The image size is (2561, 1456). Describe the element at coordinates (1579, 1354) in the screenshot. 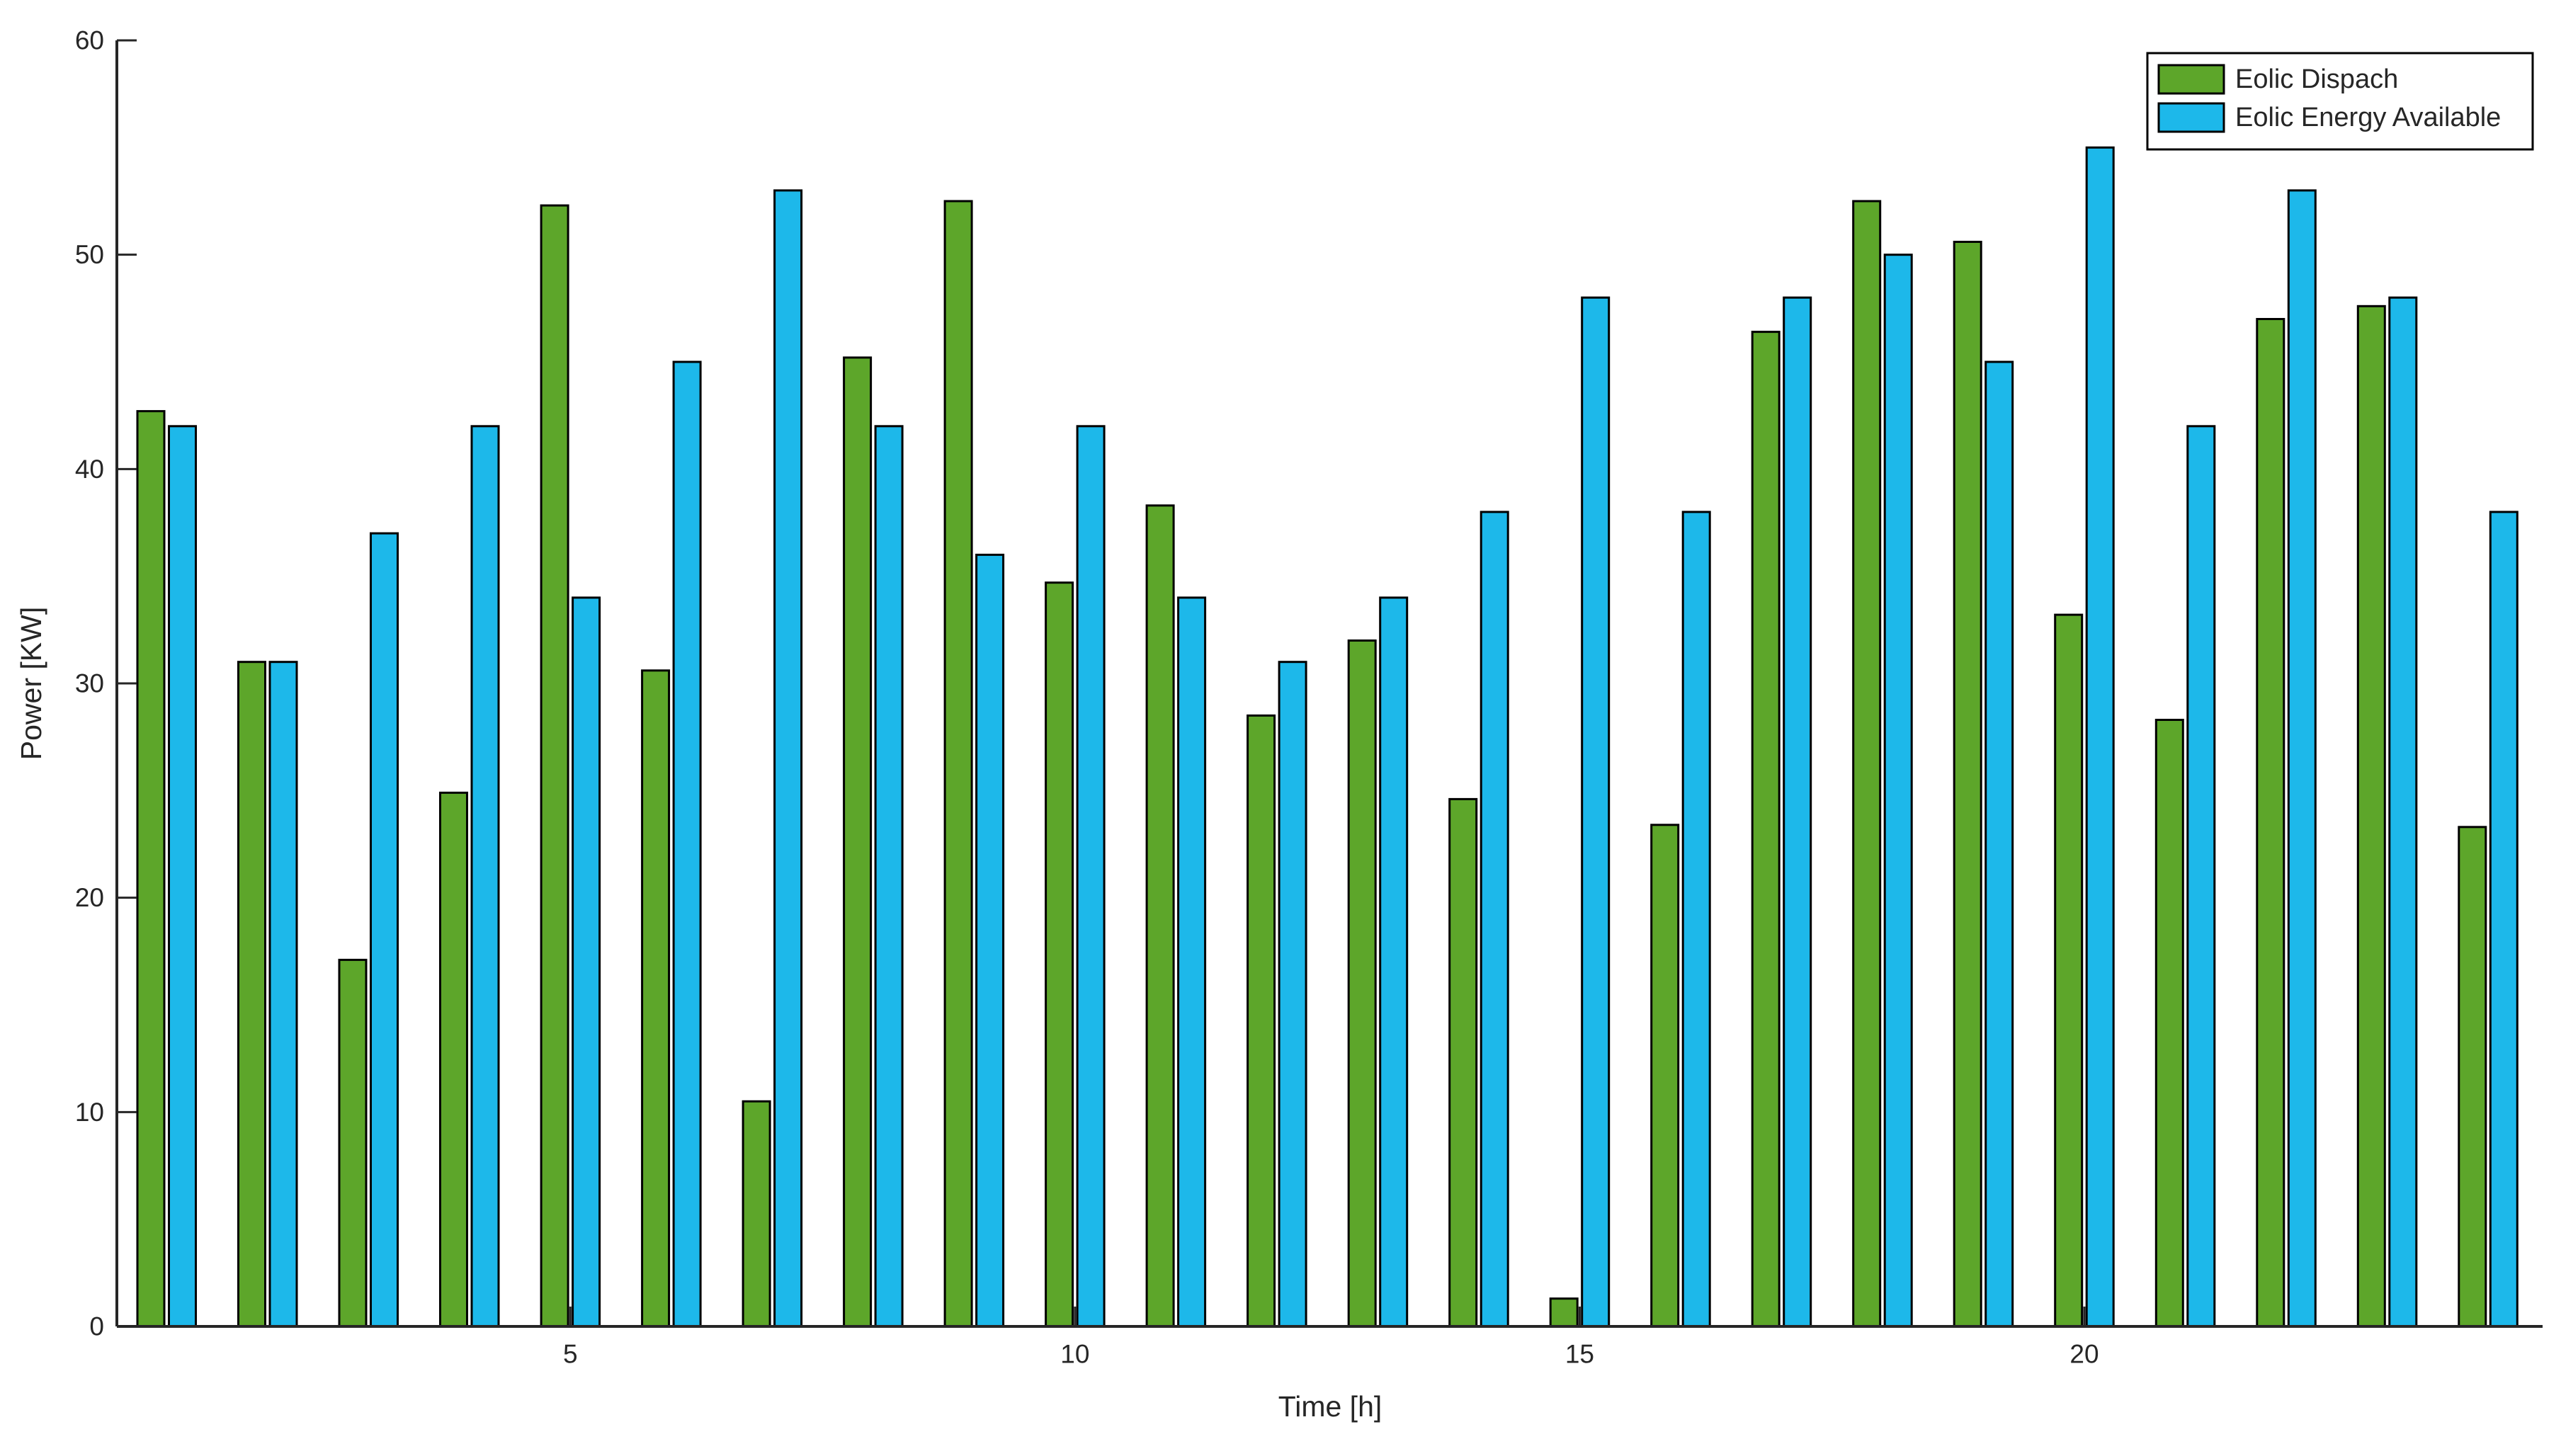

I see `x-tick-label-15: 15` at that location.